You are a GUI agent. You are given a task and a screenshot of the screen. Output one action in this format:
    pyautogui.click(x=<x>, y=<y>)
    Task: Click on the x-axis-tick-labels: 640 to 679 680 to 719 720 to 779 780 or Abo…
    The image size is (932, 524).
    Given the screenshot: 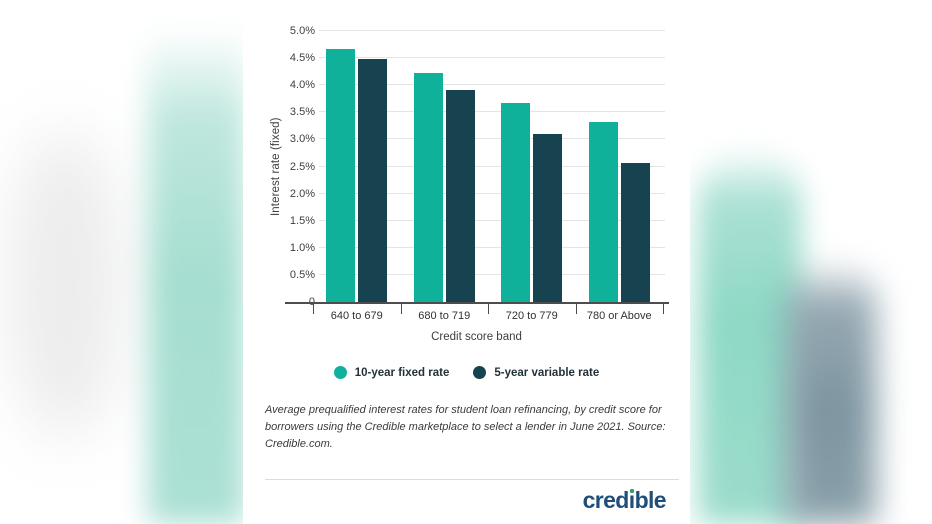 What is the action you would take?
    pyautogui.click(x=488, y=316)
    